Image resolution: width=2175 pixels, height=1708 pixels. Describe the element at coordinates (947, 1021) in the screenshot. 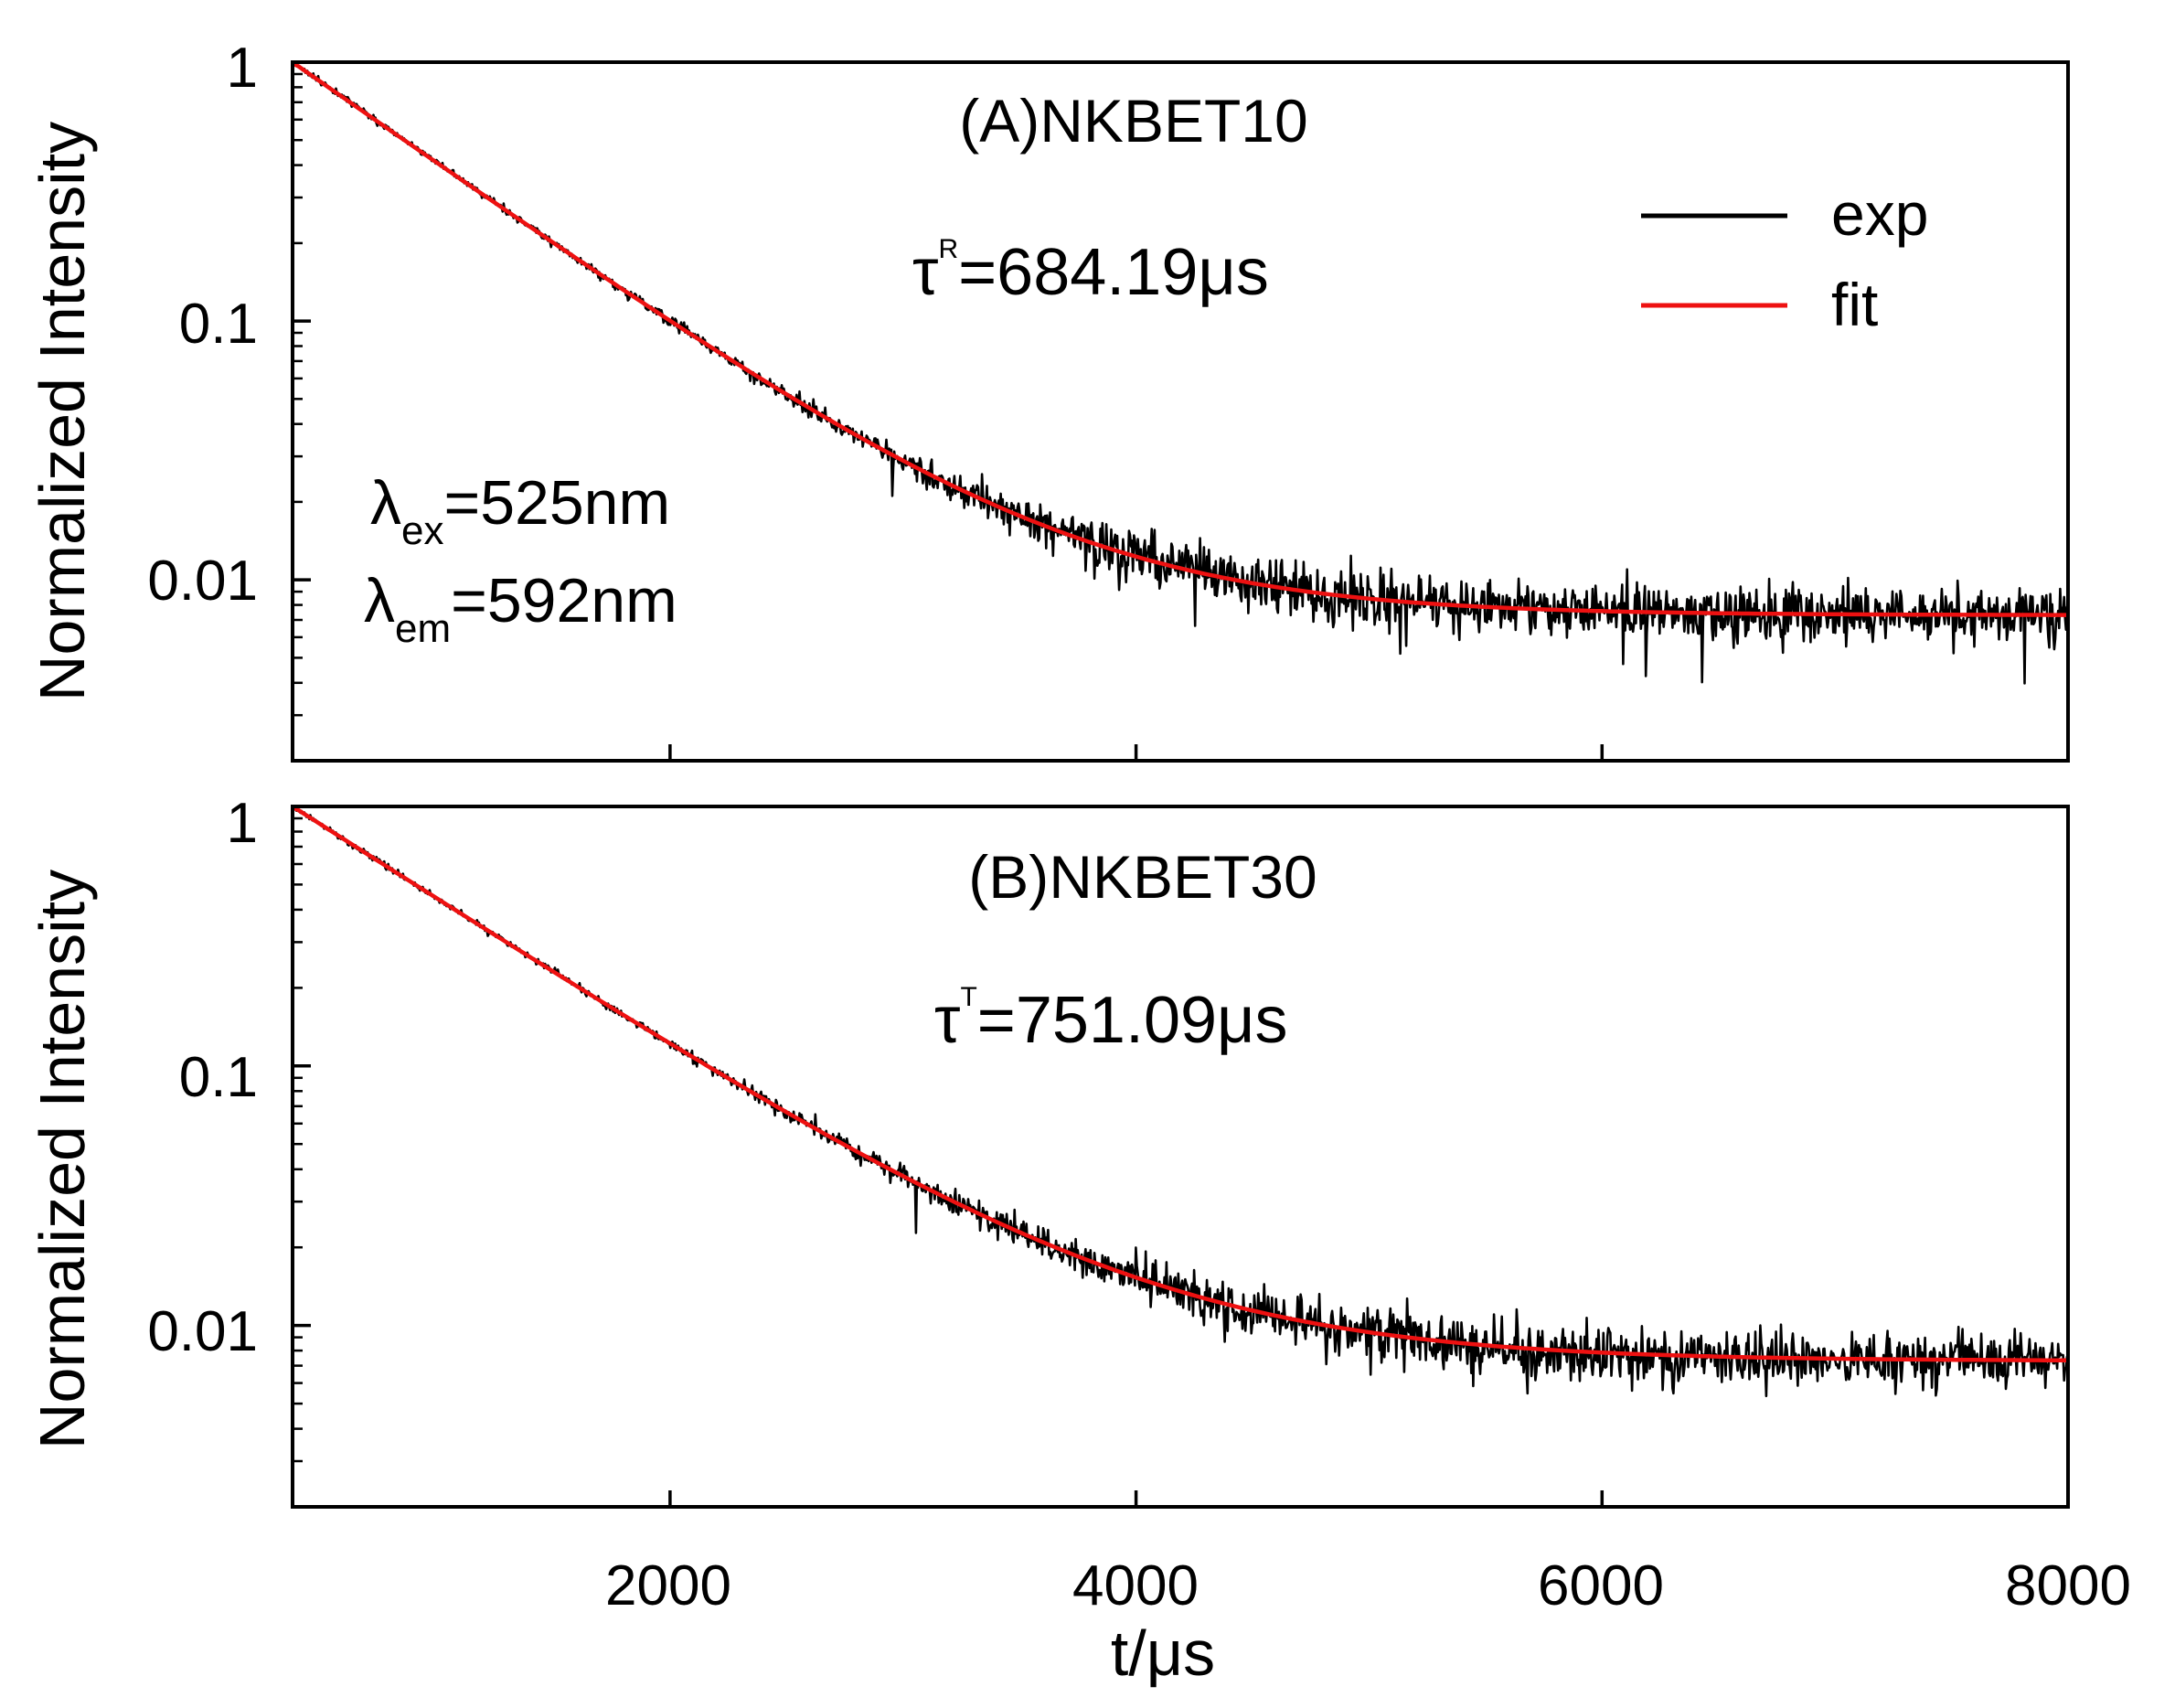

I see `panel-b-tau-symbol: τ` at that location.